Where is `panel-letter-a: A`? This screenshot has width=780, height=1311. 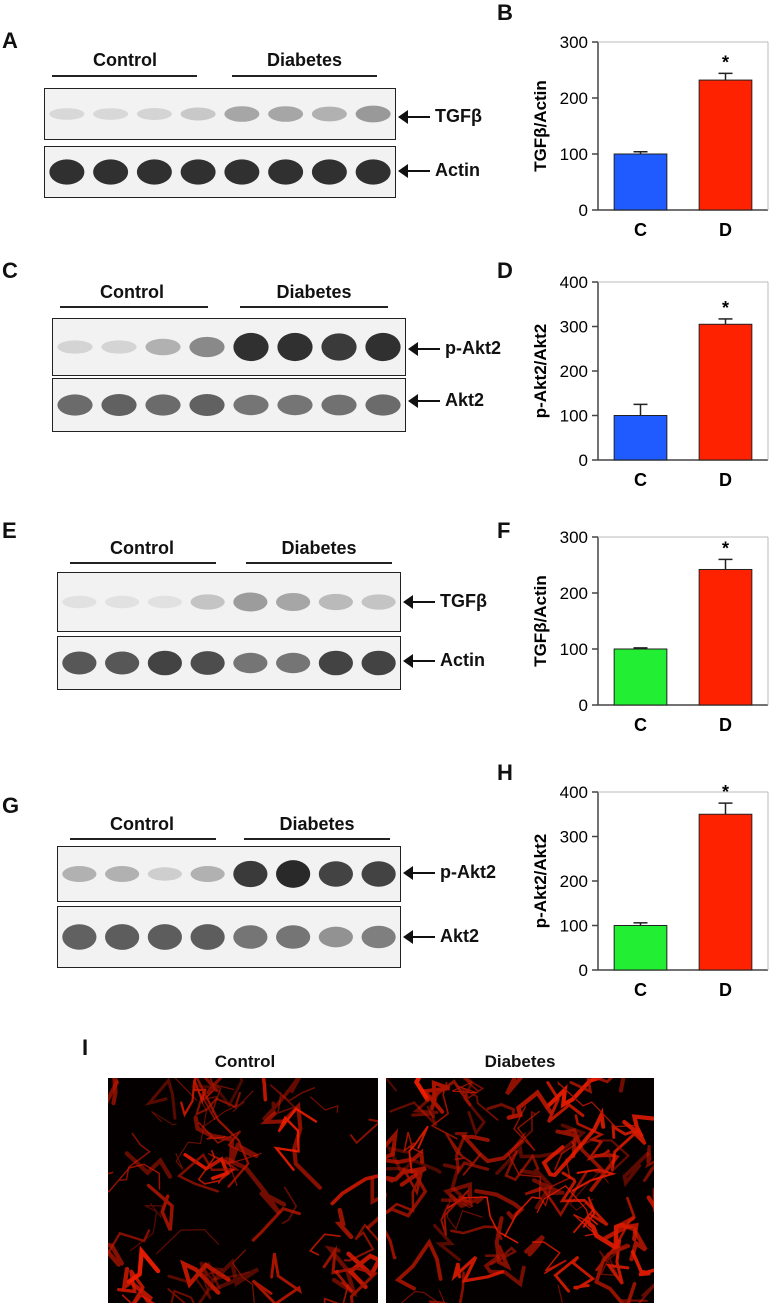 panel-letter-a: A is located at coordinates (10, 40).